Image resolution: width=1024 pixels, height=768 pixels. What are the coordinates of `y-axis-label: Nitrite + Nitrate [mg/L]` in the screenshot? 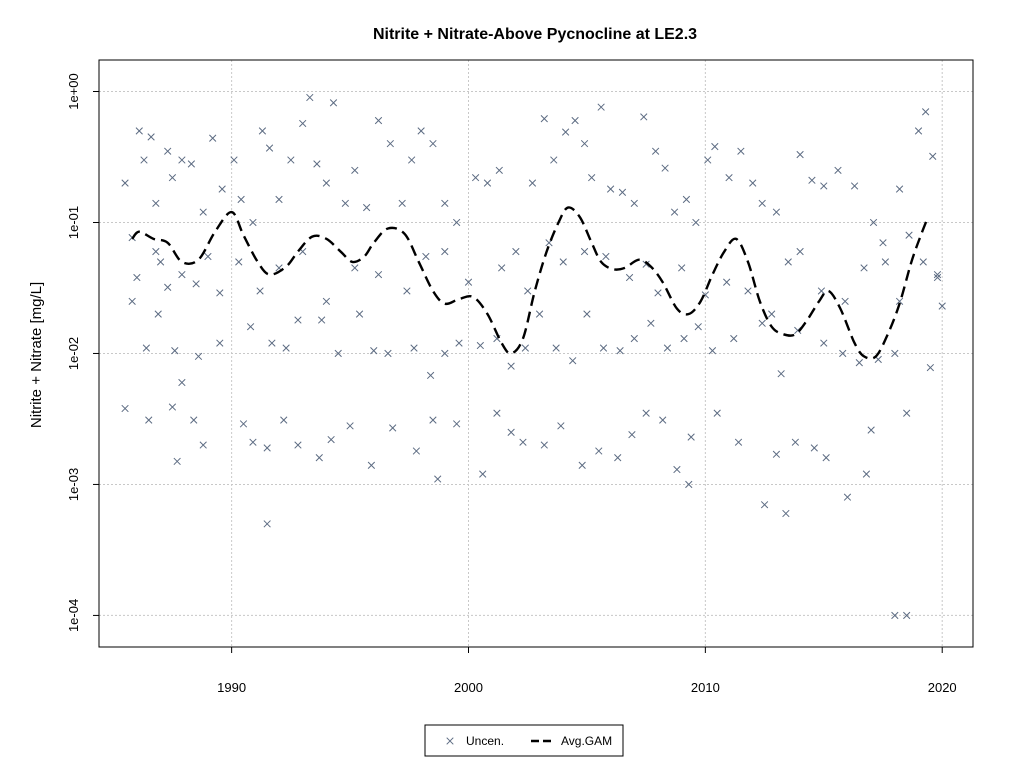 It's located at (36, 355).